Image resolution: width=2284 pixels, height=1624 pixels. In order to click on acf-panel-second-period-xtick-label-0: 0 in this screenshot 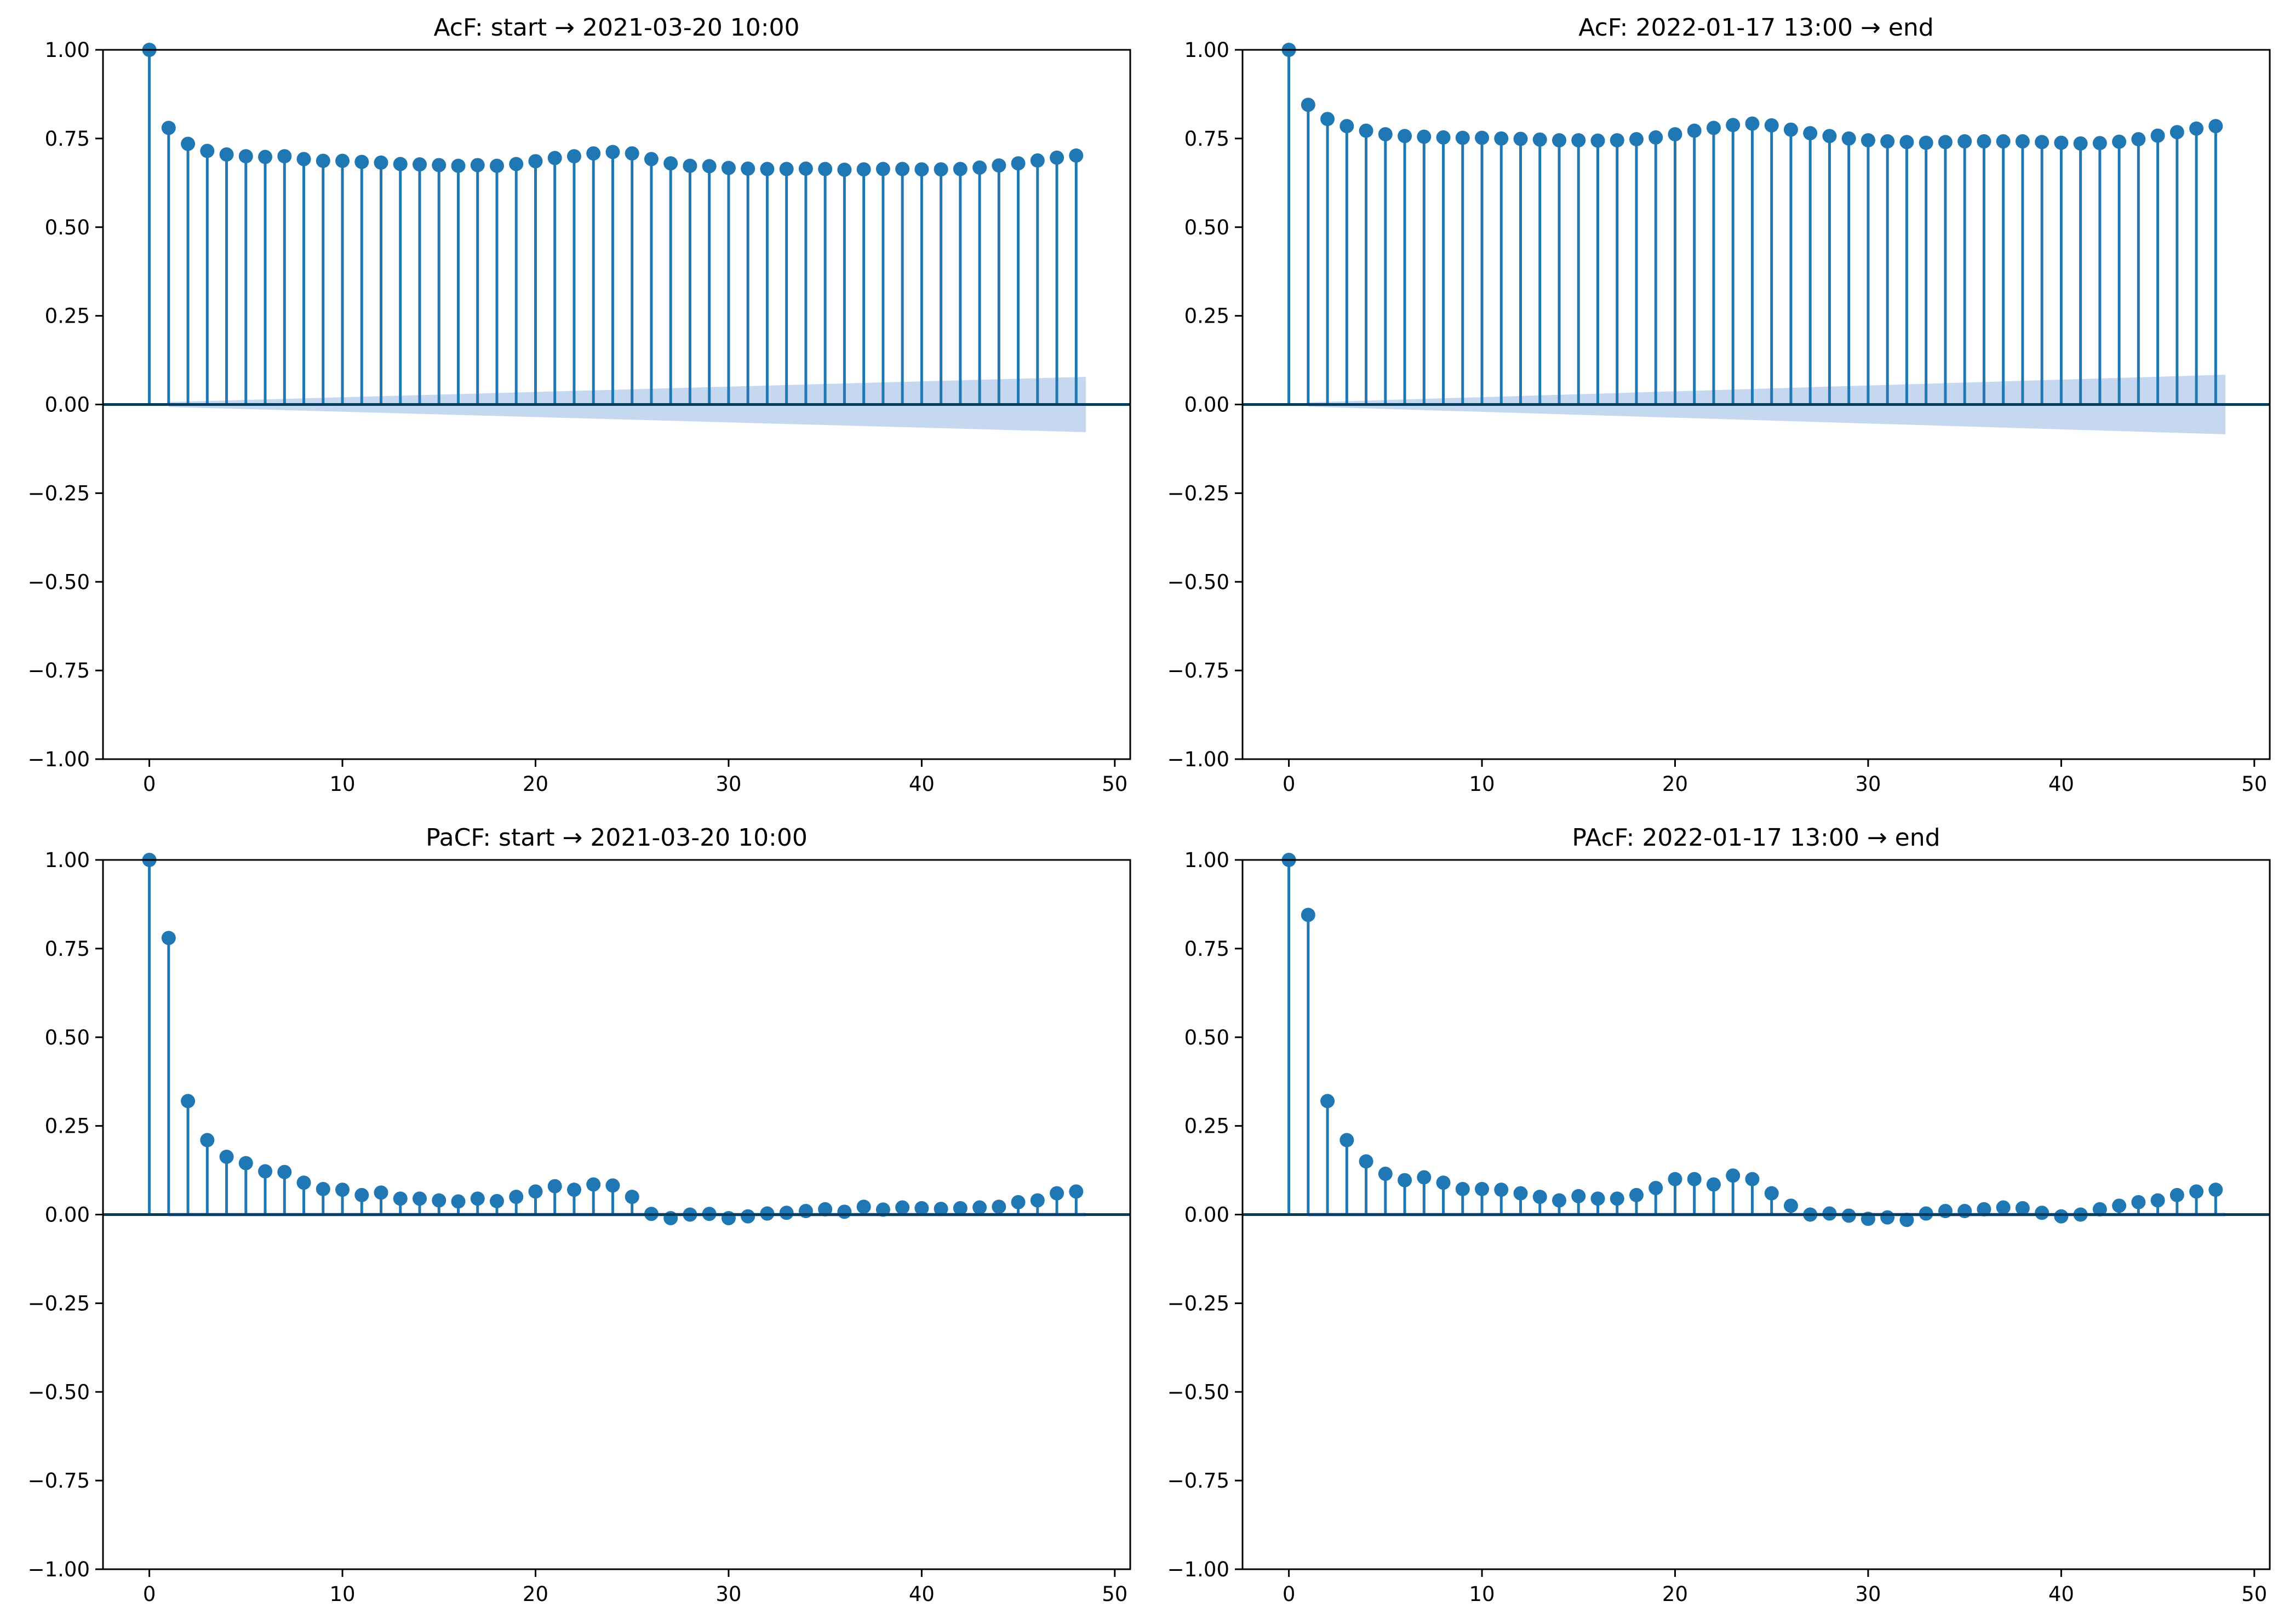, I will do `click(1290, 784)`.